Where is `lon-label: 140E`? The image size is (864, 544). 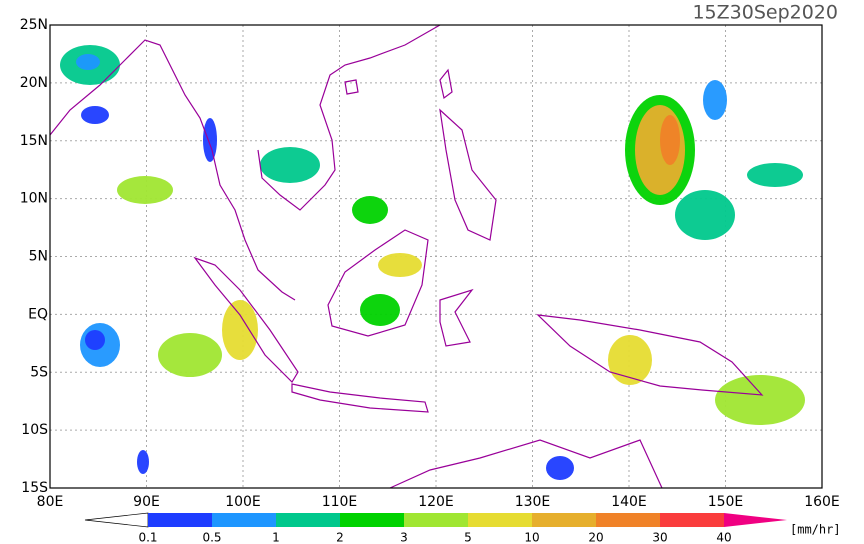
lon-label: 140E is located at coordinates (629, 502).